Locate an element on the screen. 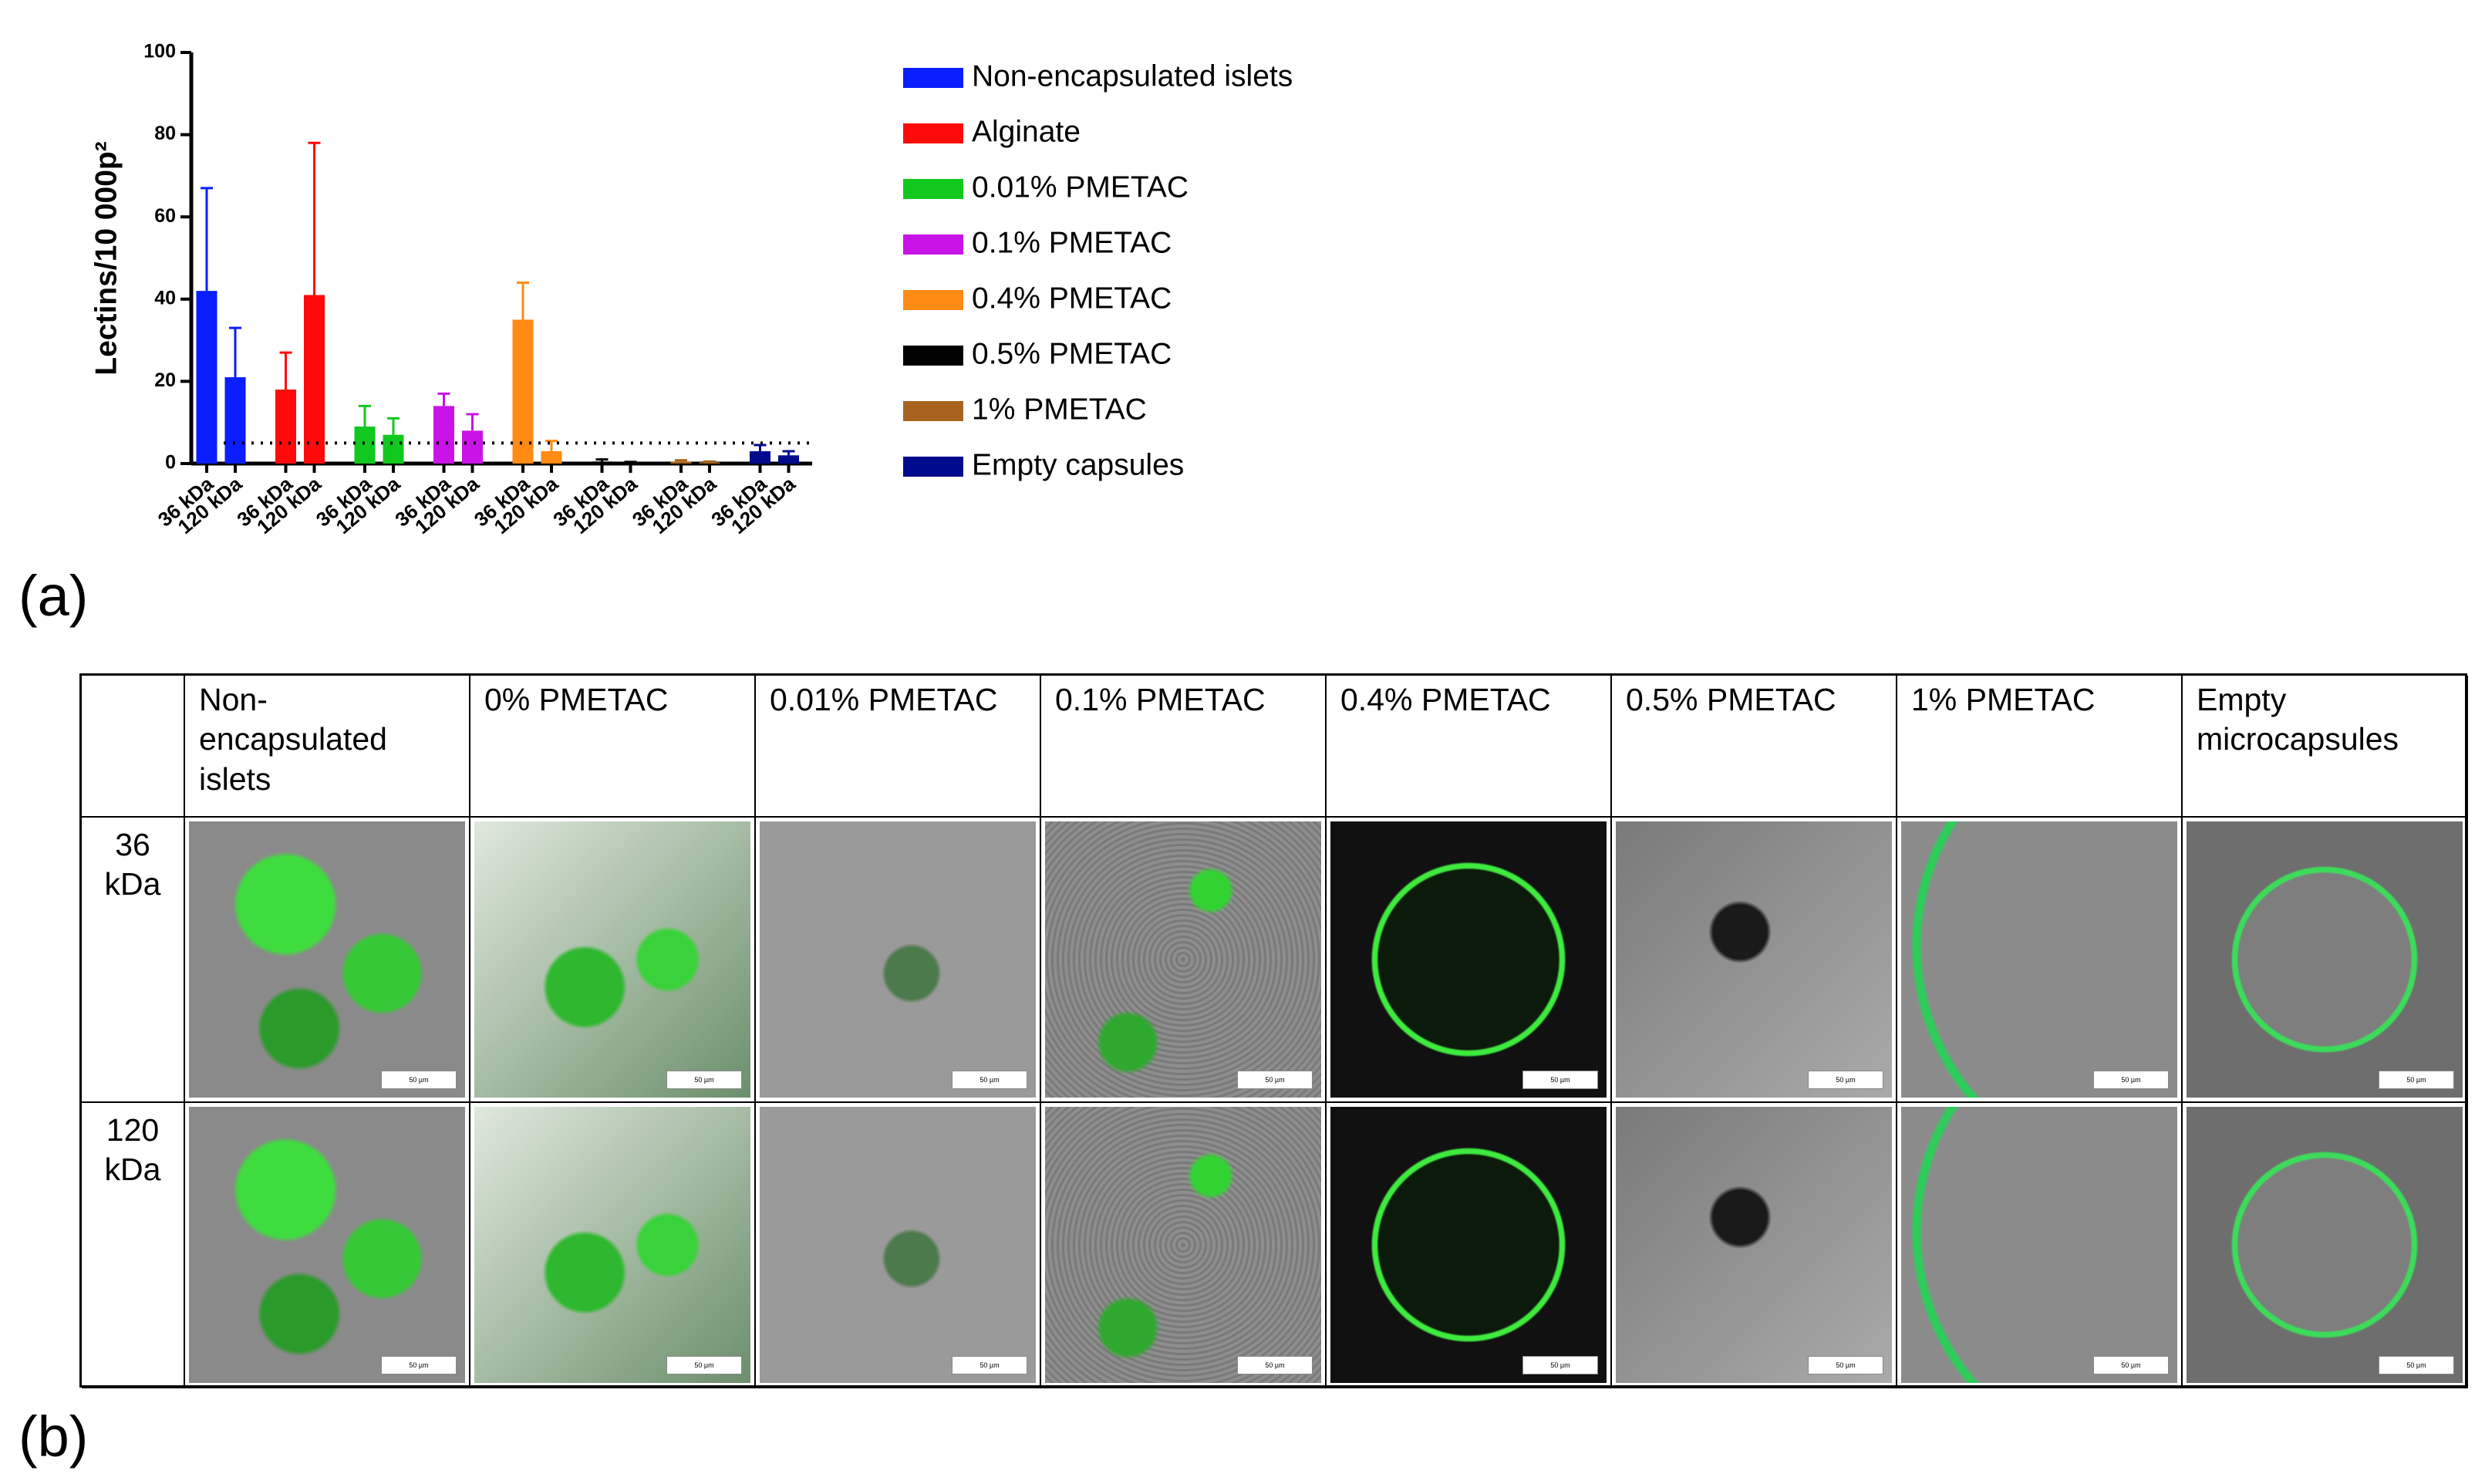  y-tick-label: 20 is located at coordinates (165, 380).